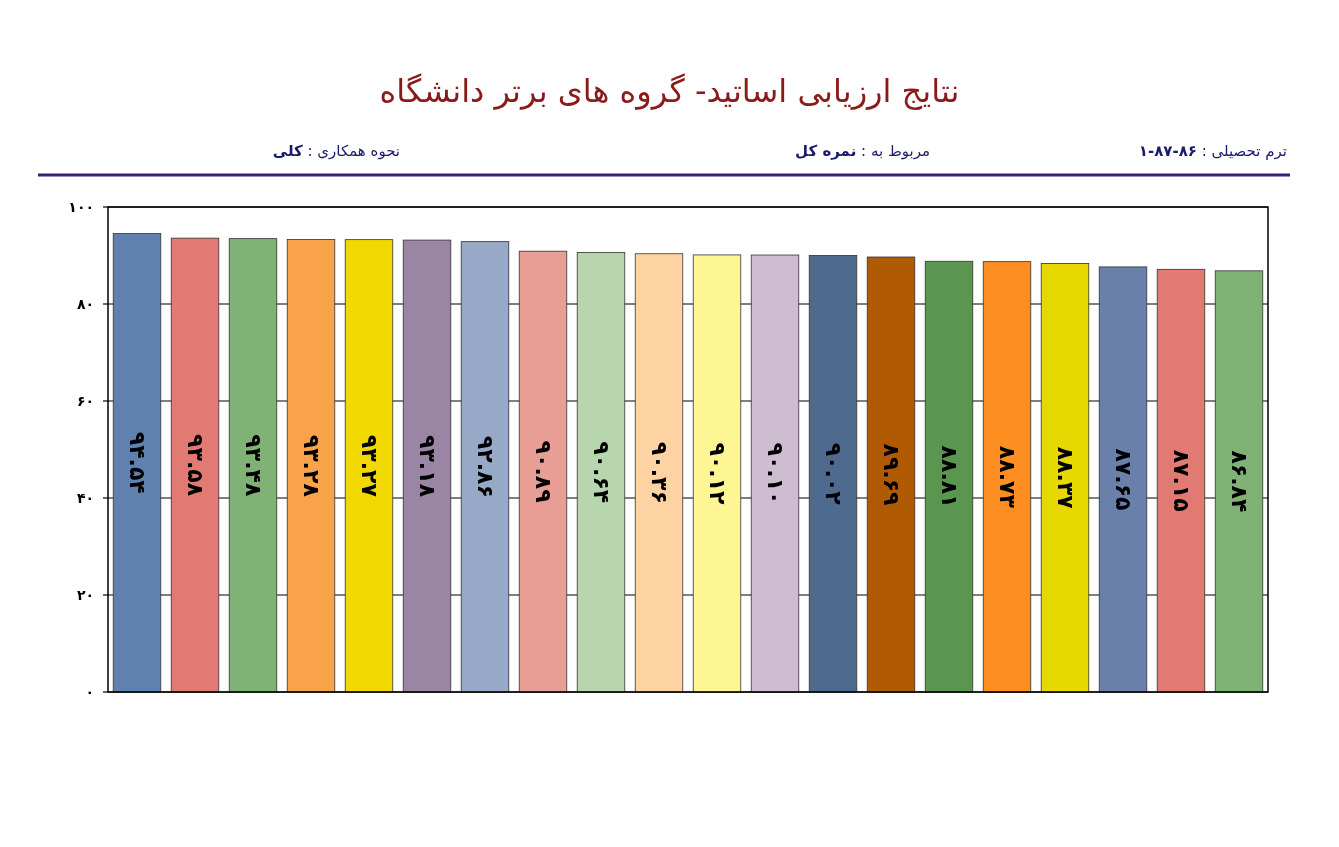 The height and width of the screenshot is (847, 1339). Describe the element at coordinates (949, 476) in the screenshot. I see `data-label: ۸۸.۸۱` at that location.